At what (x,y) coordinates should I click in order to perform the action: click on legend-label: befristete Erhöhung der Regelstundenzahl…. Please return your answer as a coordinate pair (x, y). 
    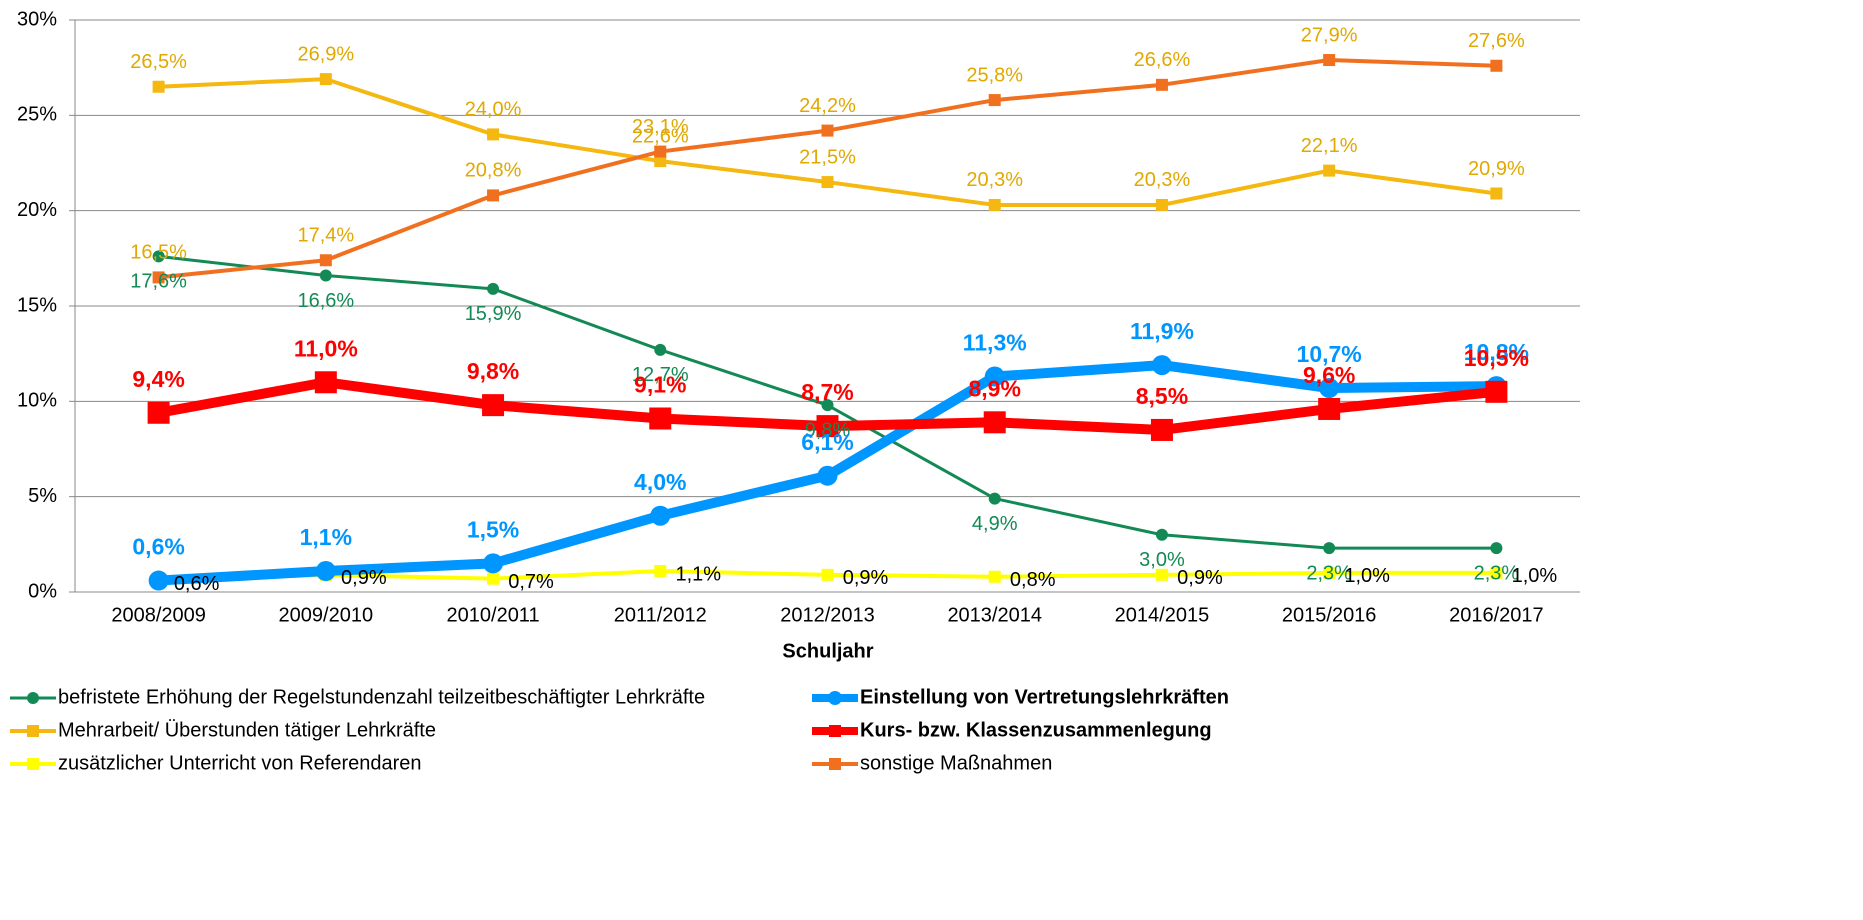
    Looking at the image, I should click on (381, 697).